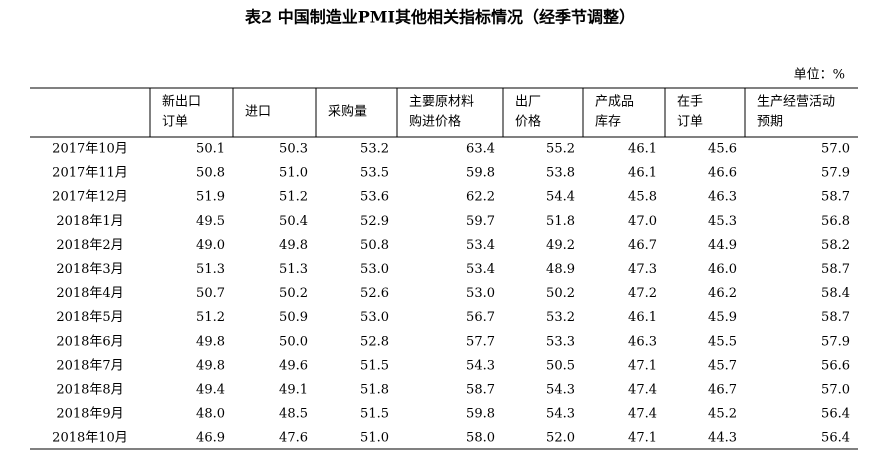  What do you see at coordinates (642, 293) in the screenshot?
I see `cell-value: 47.2` at bounding box center [642, 293].